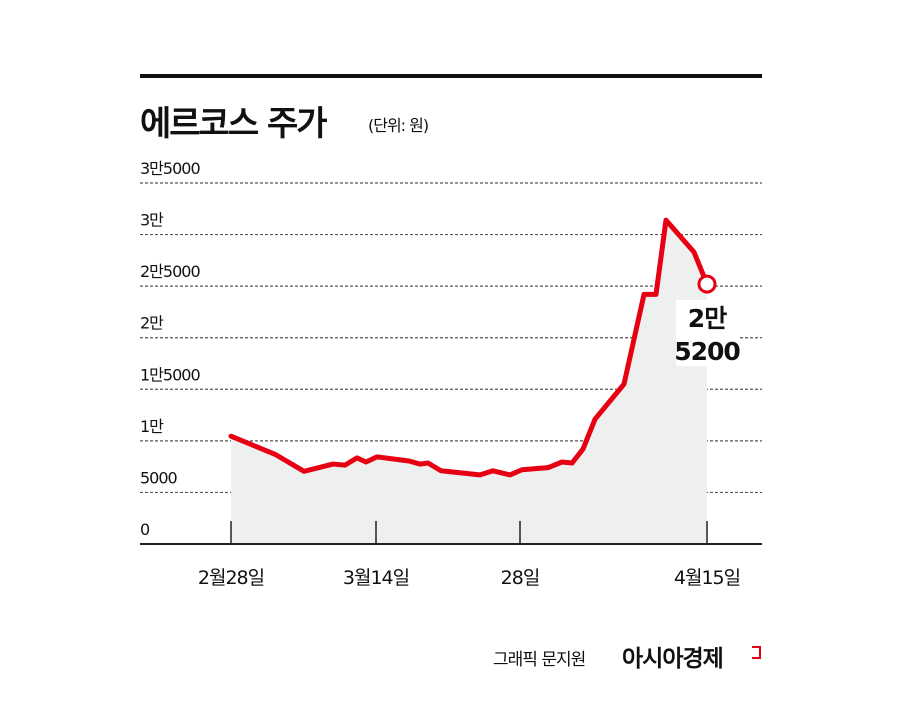 The image size is (901, 721). What do you see at coordinates (152, 220) in the screenshot?
I see `y-tick-label: 3만` at bounding box center [152, 220].